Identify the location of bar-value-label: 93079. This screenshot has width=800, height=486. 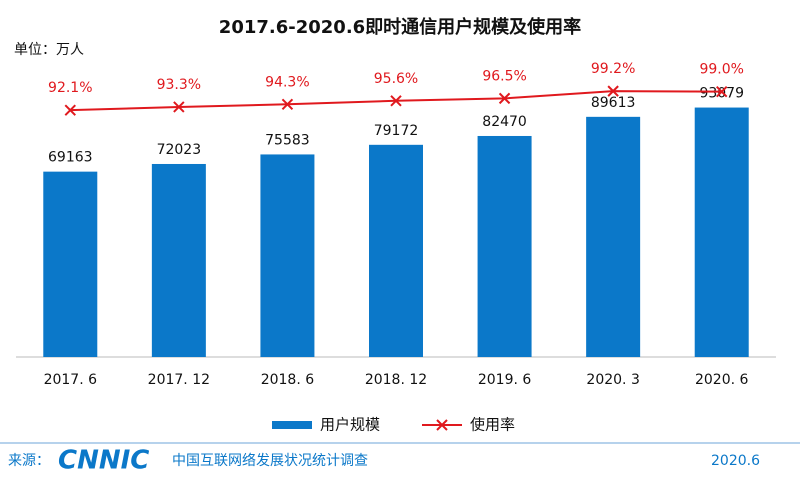
(721, 94).